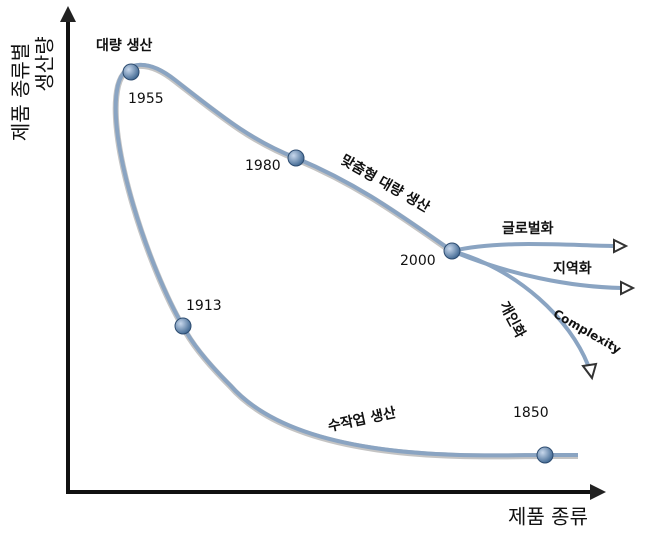  I want to click on y-axis-label: 생산량, so click(45, 63).